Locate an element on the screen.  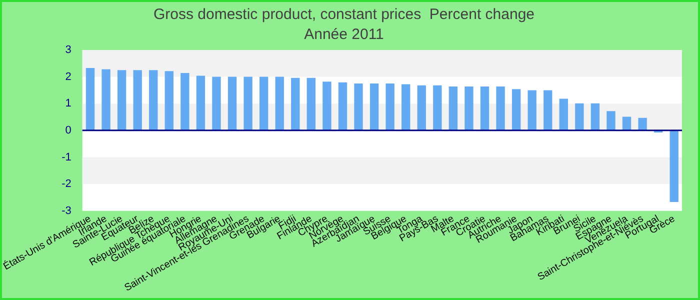
y-tick-label: -1 is located at coordinates (67, 157).